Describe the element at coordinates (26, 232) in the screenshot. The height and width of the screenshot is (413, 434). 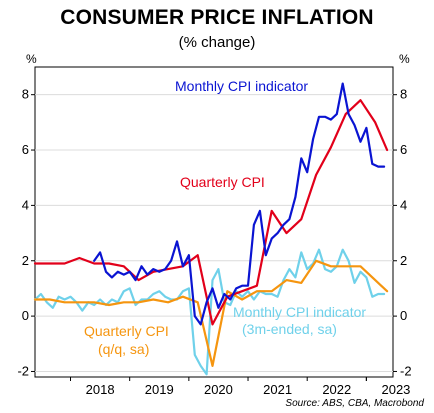
I see `y-axis-left: -2 0 2 4 6 8` at that location.